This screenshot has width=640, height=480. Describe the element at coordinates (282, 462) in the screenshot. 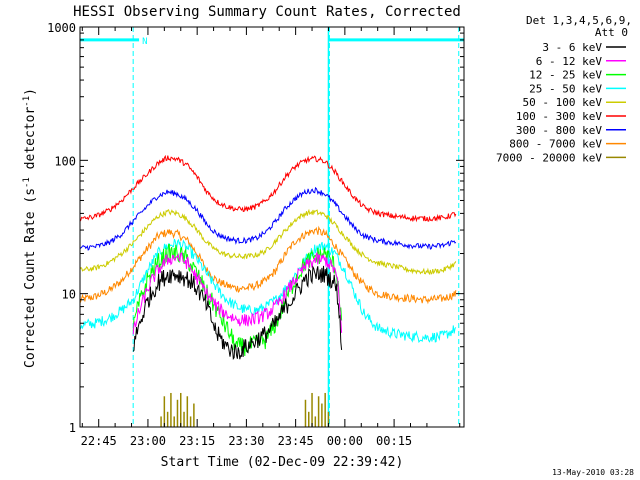

I see `x-axis-label: Start Time (02-Dec-09 22:39:42)` at that location.